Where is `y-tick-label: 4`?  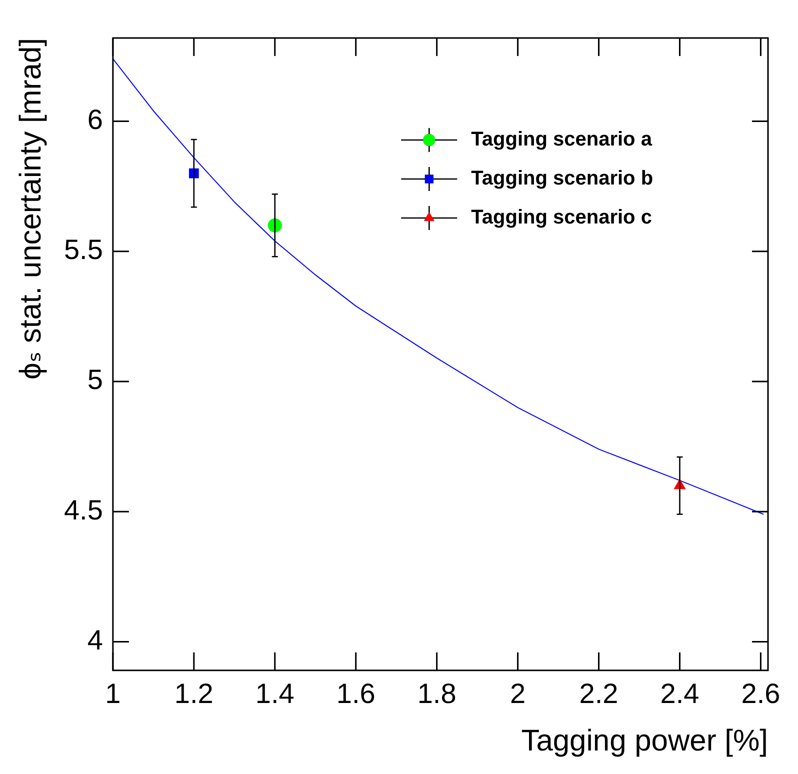 y-tick-label: 4 is located at coordinates (95, 640).